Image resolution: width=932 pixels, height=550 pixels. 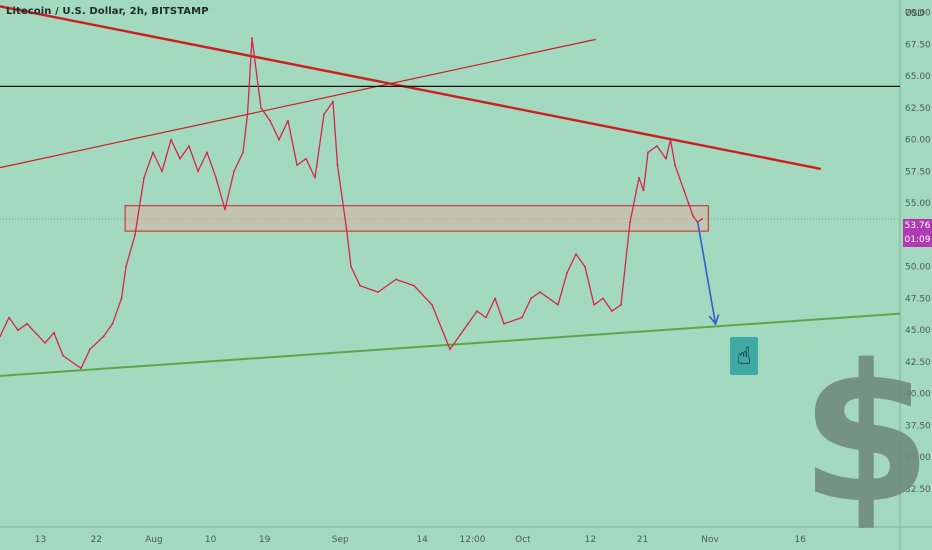 I want to click on y-tick-label-15: 70.00, so click(x=918, y=14).